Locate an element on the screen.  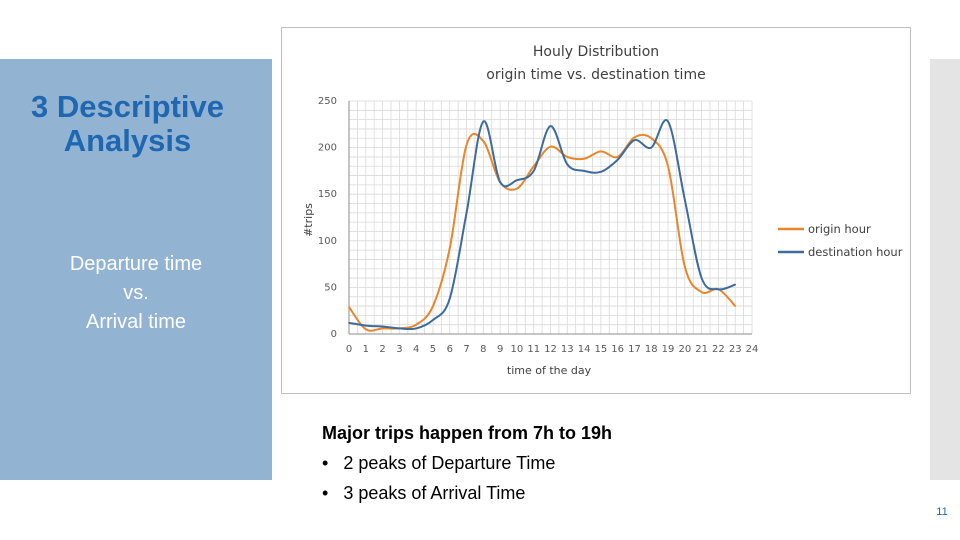
x-tick-label: 19 is located at coordinates (668, 349).